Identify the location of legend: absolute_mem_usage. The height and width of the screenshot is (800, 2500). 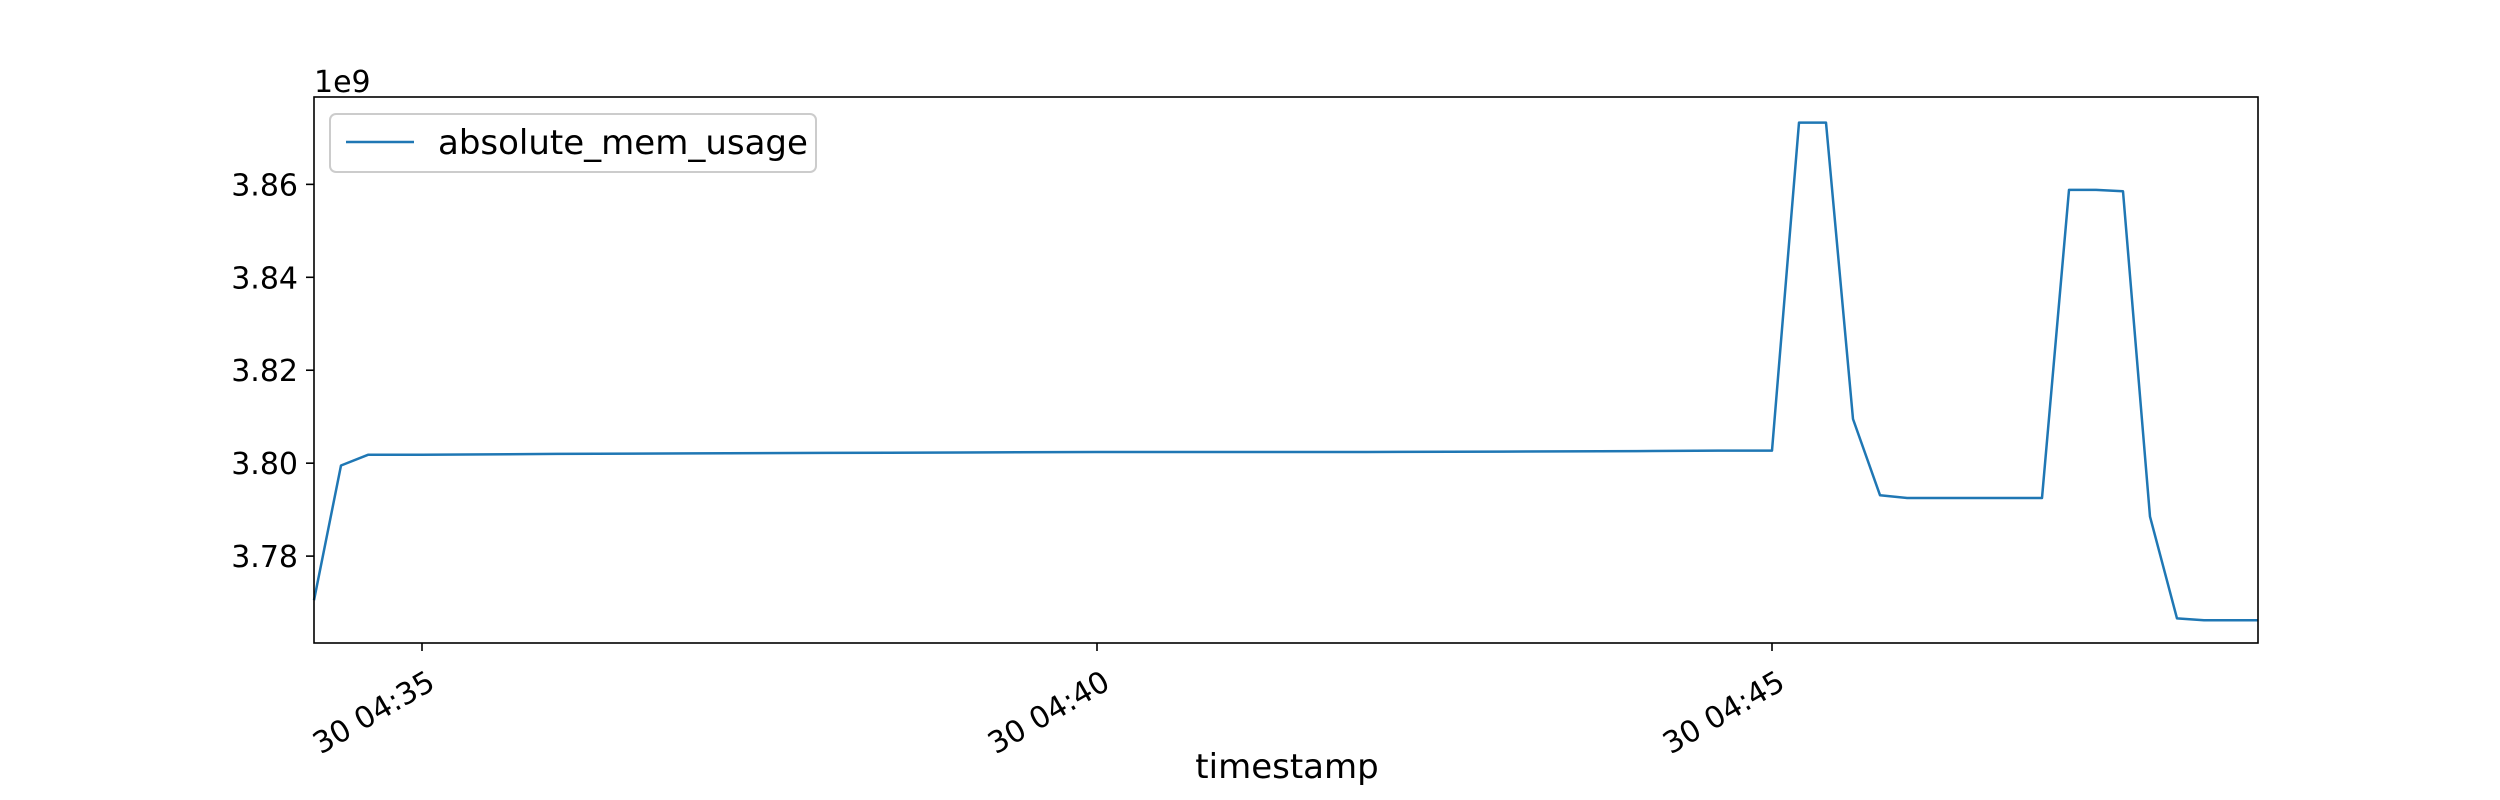
(573, 143).